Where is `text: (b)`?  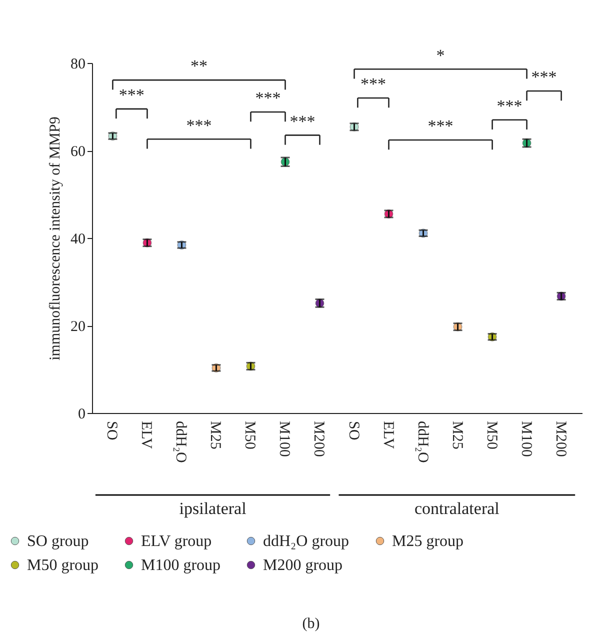 text: (b) is located at coordinates (311, 624).